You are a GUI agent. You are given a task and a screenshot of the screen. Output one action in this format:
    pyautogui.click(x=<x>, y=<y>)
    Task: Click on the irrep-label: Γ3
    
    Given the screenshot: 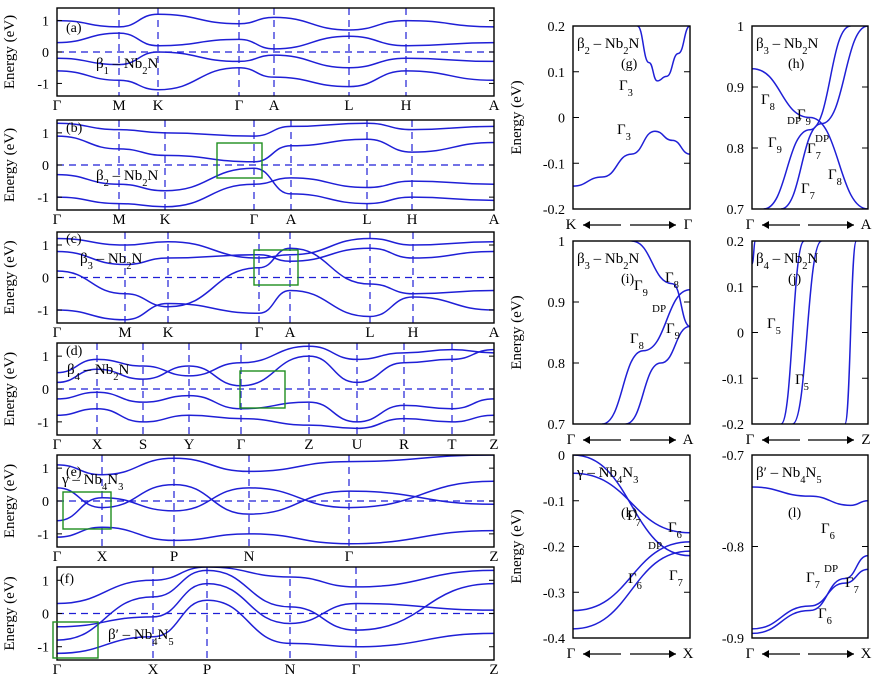 What is the action you would take?
    pyautogui.click(x=626, y=88)
    